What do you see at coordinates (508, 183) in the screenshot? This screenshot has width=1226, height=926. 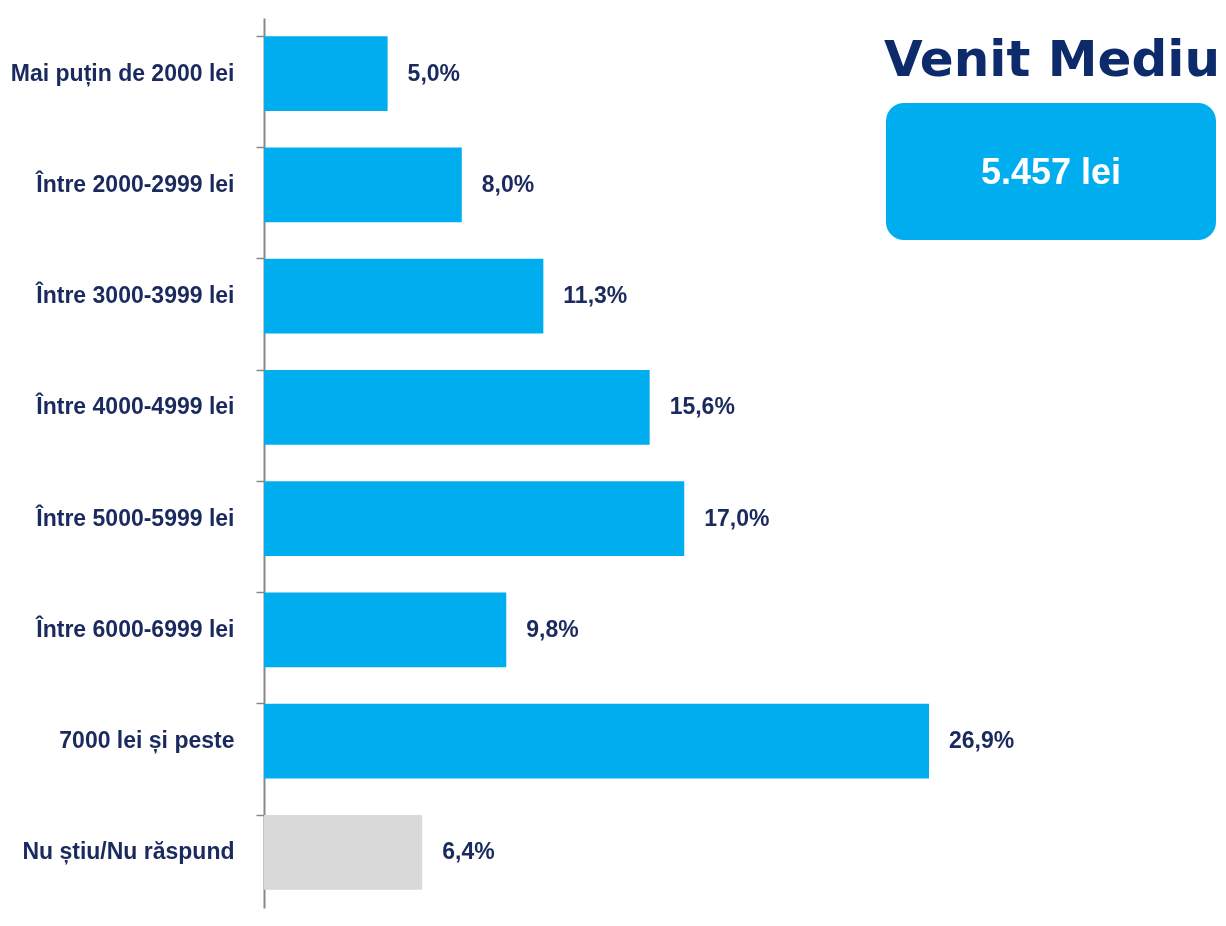 I see `data-label: 8,0%` at bounding box center [508, 183].